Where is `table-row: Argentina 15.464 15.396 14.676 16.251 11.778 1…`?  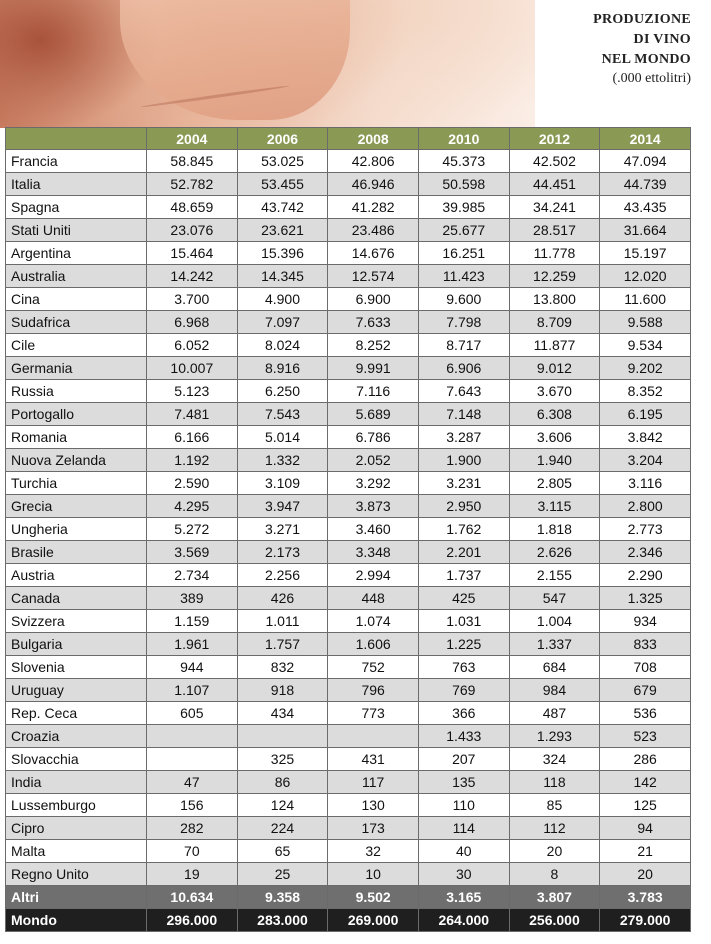 table-row: Argentina 15.464 15.396 14.676 16.251 11.778 1… is located at coordinates (348, 253).